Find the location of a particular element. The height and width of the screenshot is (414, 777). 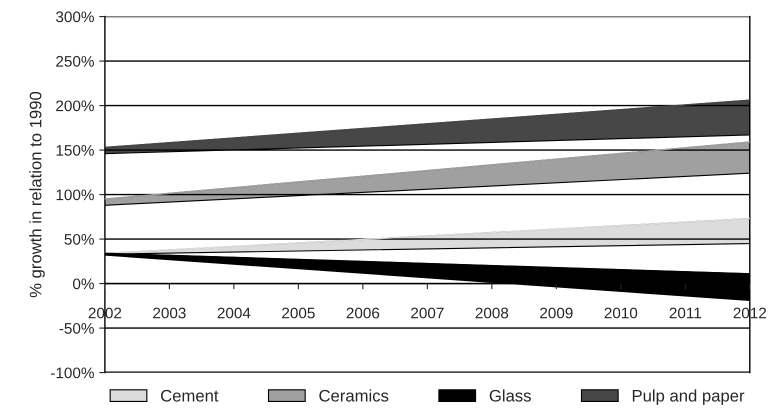

y-tick-label: 300% is located at coordinates (75, 16).